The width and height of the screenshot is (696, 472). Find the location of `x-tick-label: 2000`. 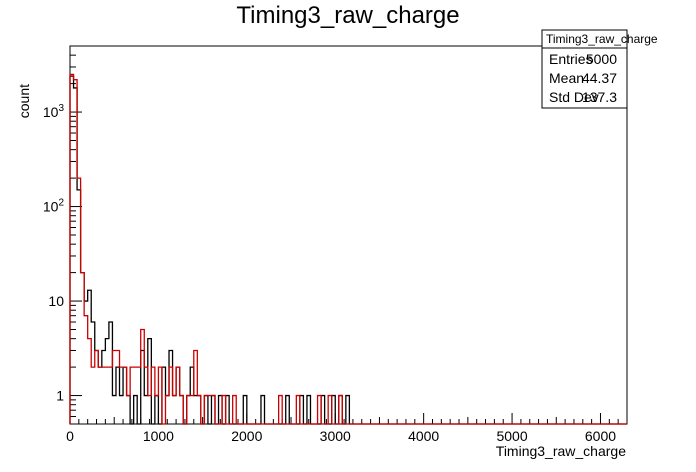

x-tick-label: 2000 is located at coordinates (246, 436).